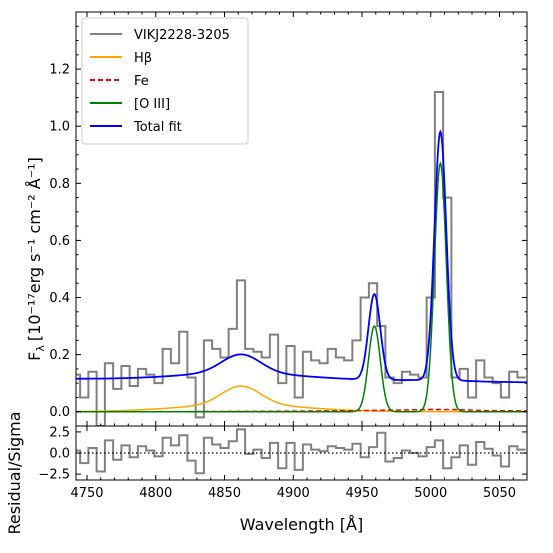 This screenshot has height=553, width=553. I want to click on legend-label: VIKJ2228-3205, so click(182, 35).